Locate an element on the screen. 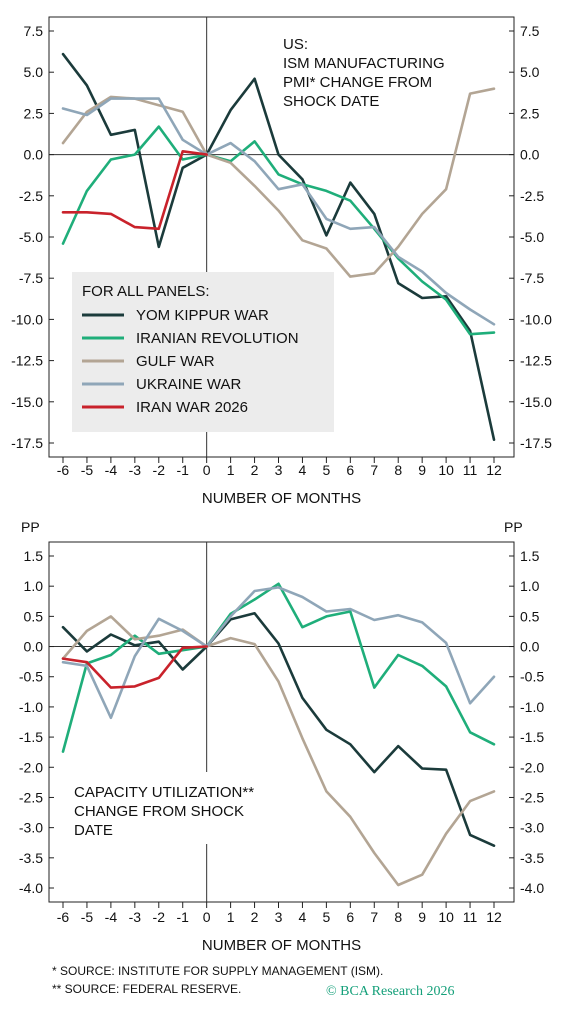  ytick-label-right: -12.5 is located at coordinates (536, 361).